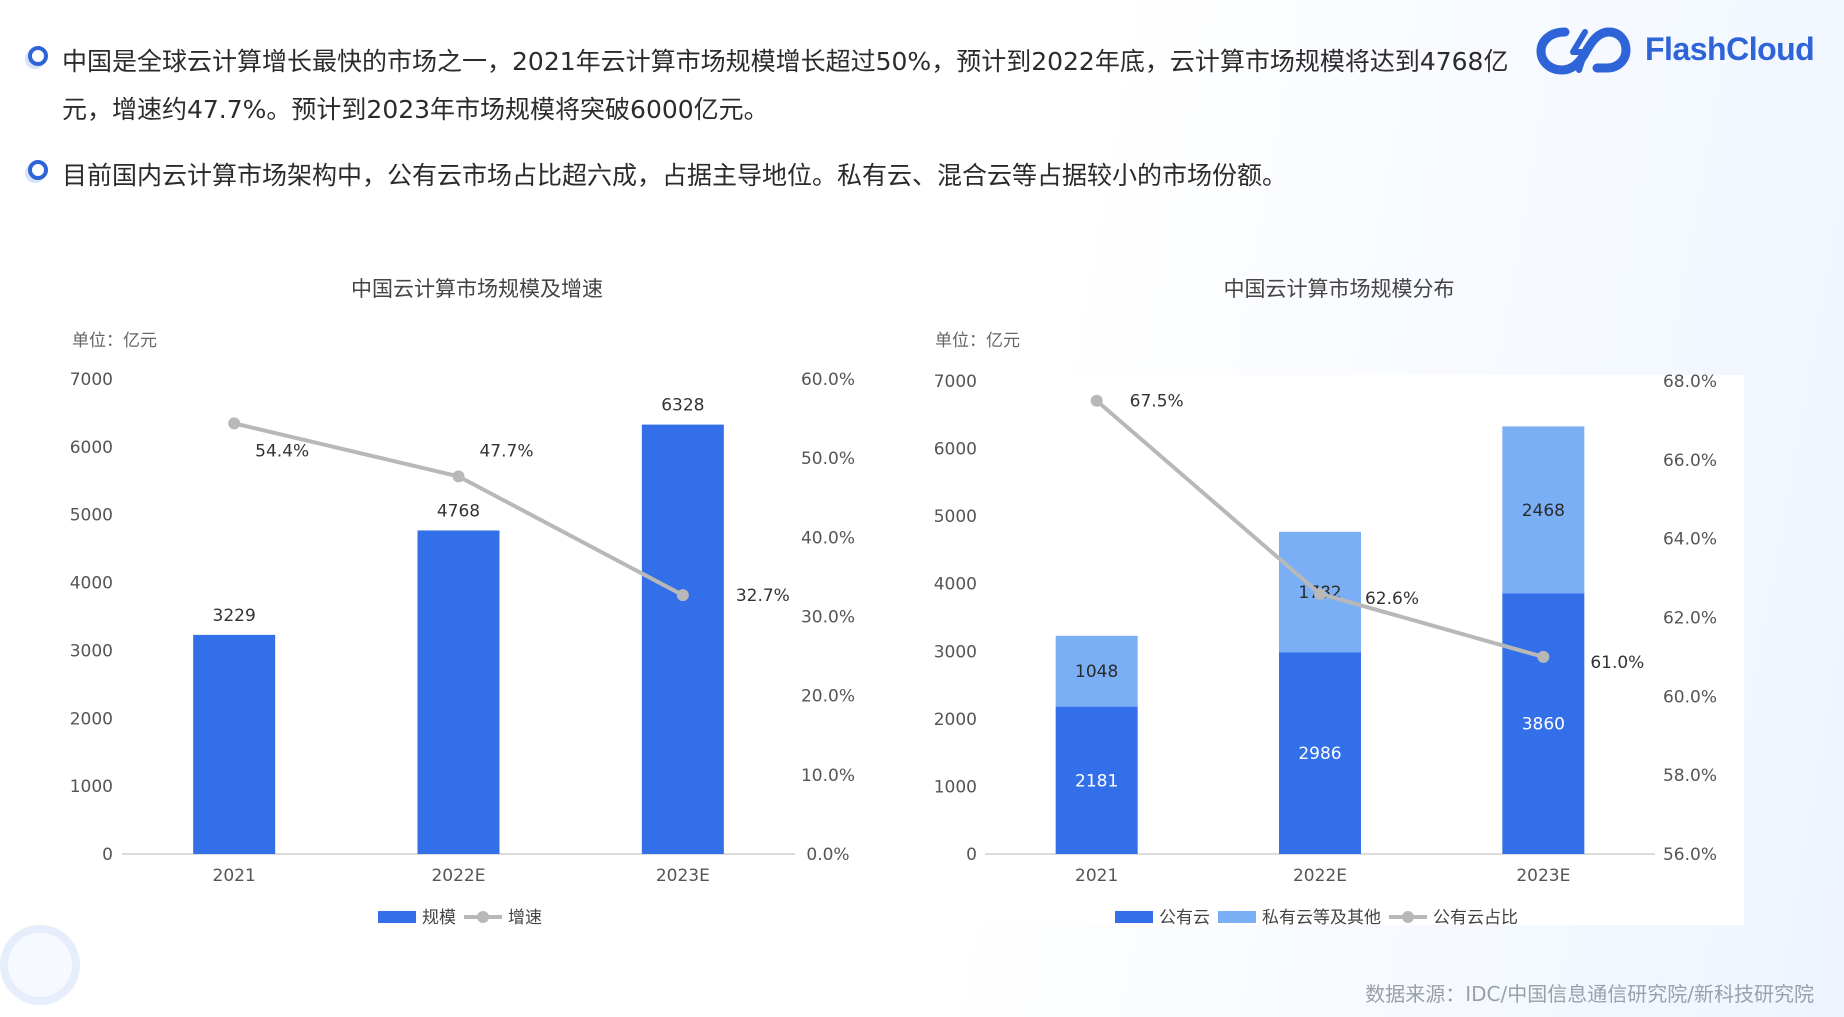  I want to click on bar-value-label: 3860, so click(1543, 725).